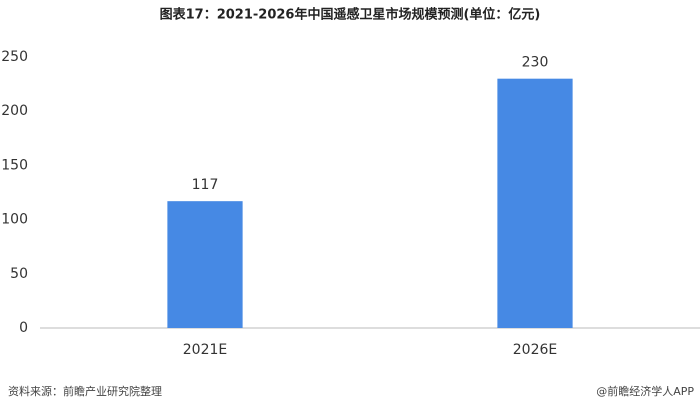  I want to click on source-note: 资料来源：前瞻产业研究院整理, so click(85, 391).